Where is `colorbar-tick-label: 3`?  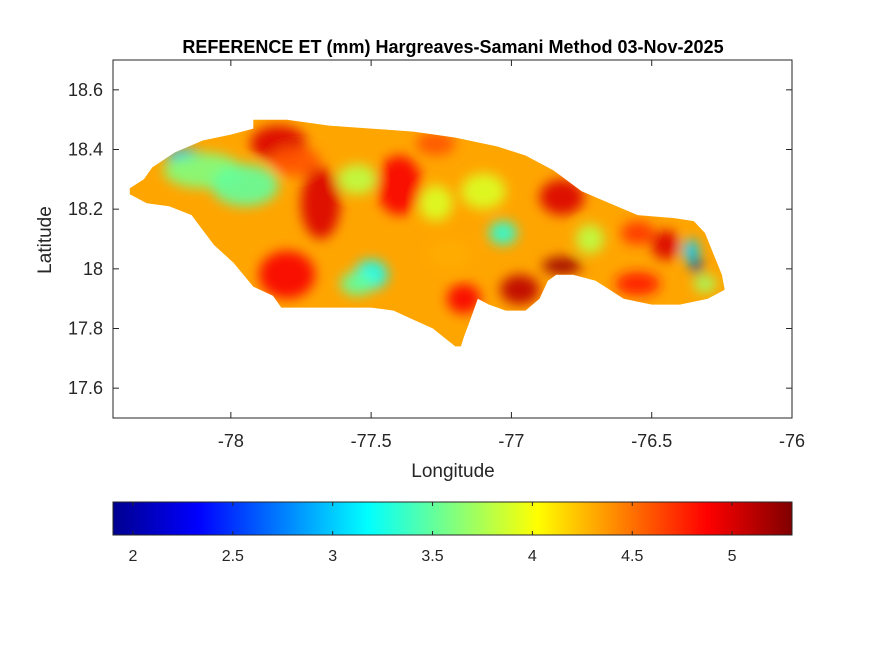
colorbar-tick-label: 3 is located at coordinates (332, 556).